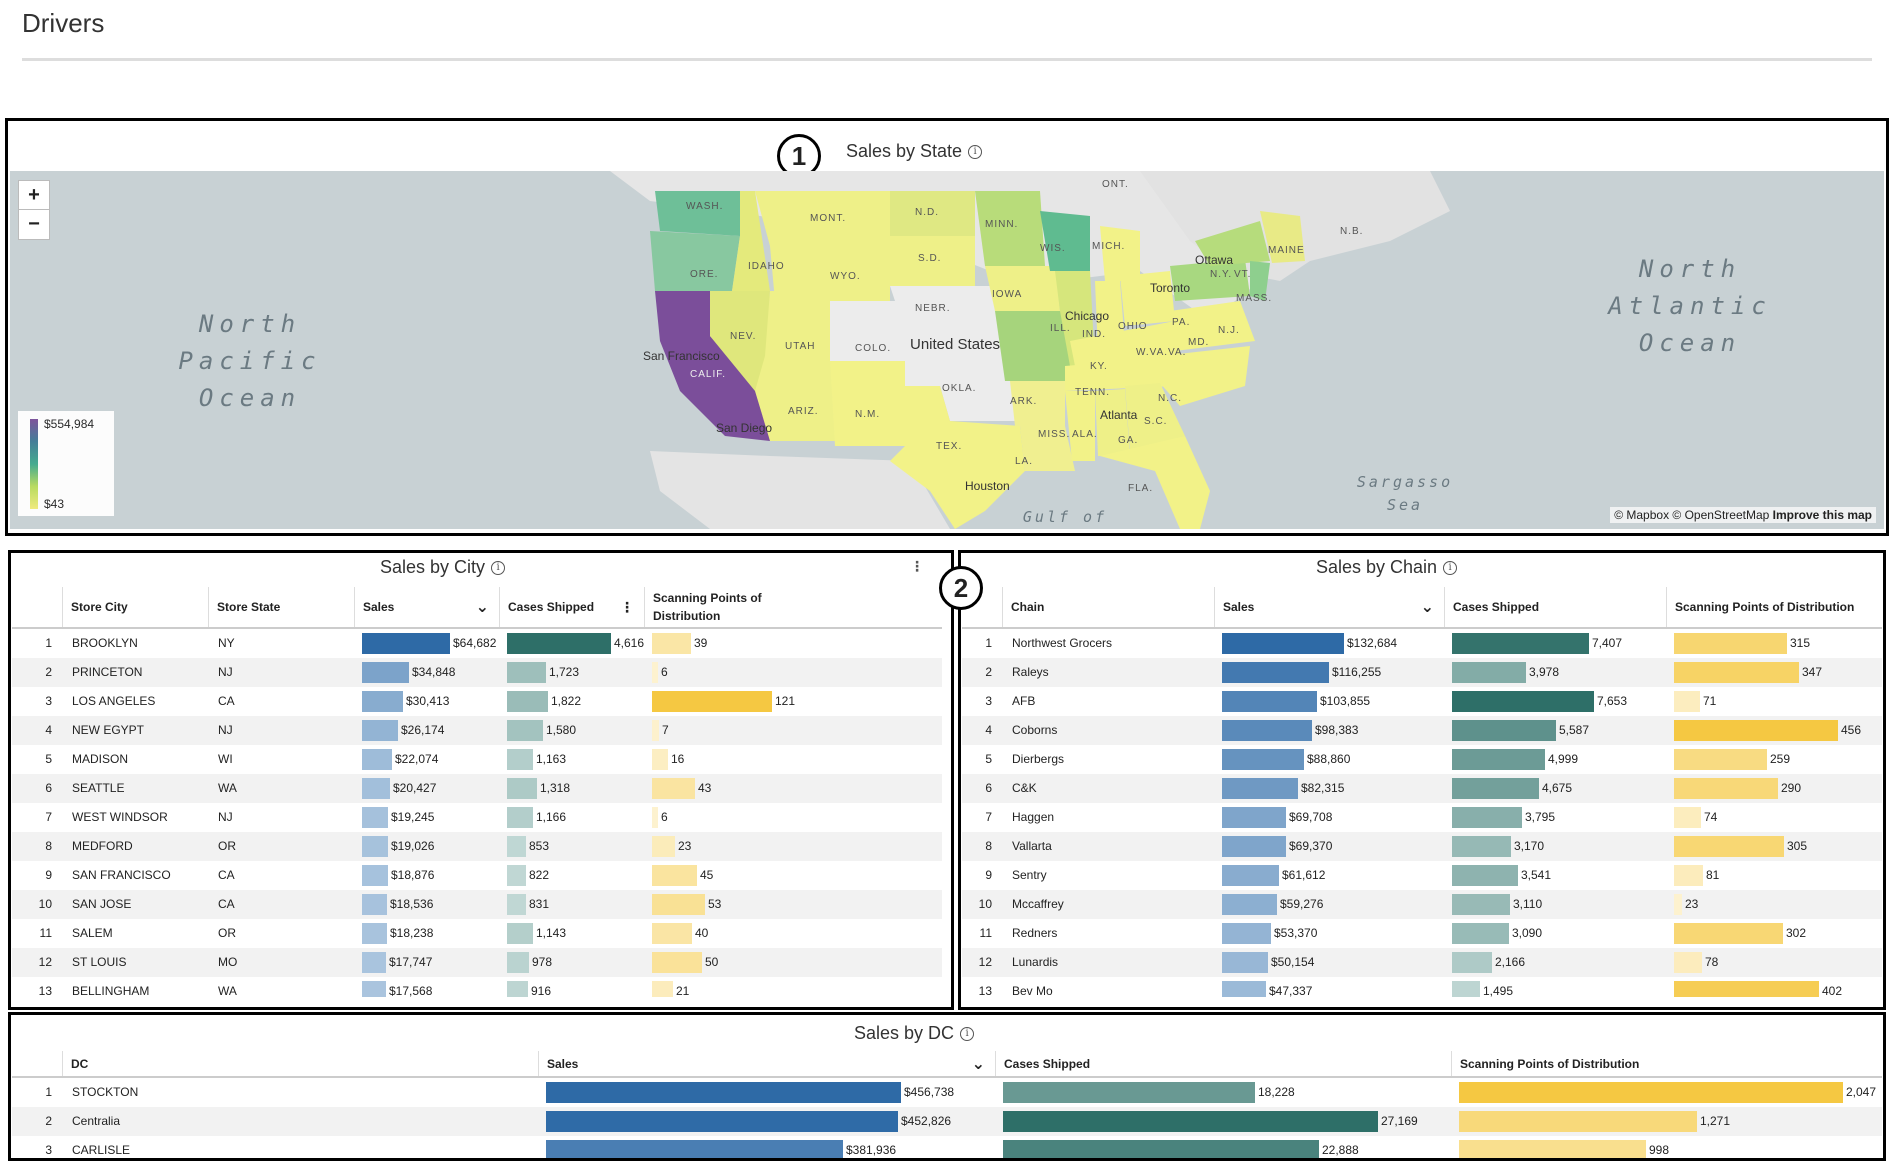  Describe the element at coordinates (1141, 488) in the screenshot. I see `state-label: FLA.` at that location.